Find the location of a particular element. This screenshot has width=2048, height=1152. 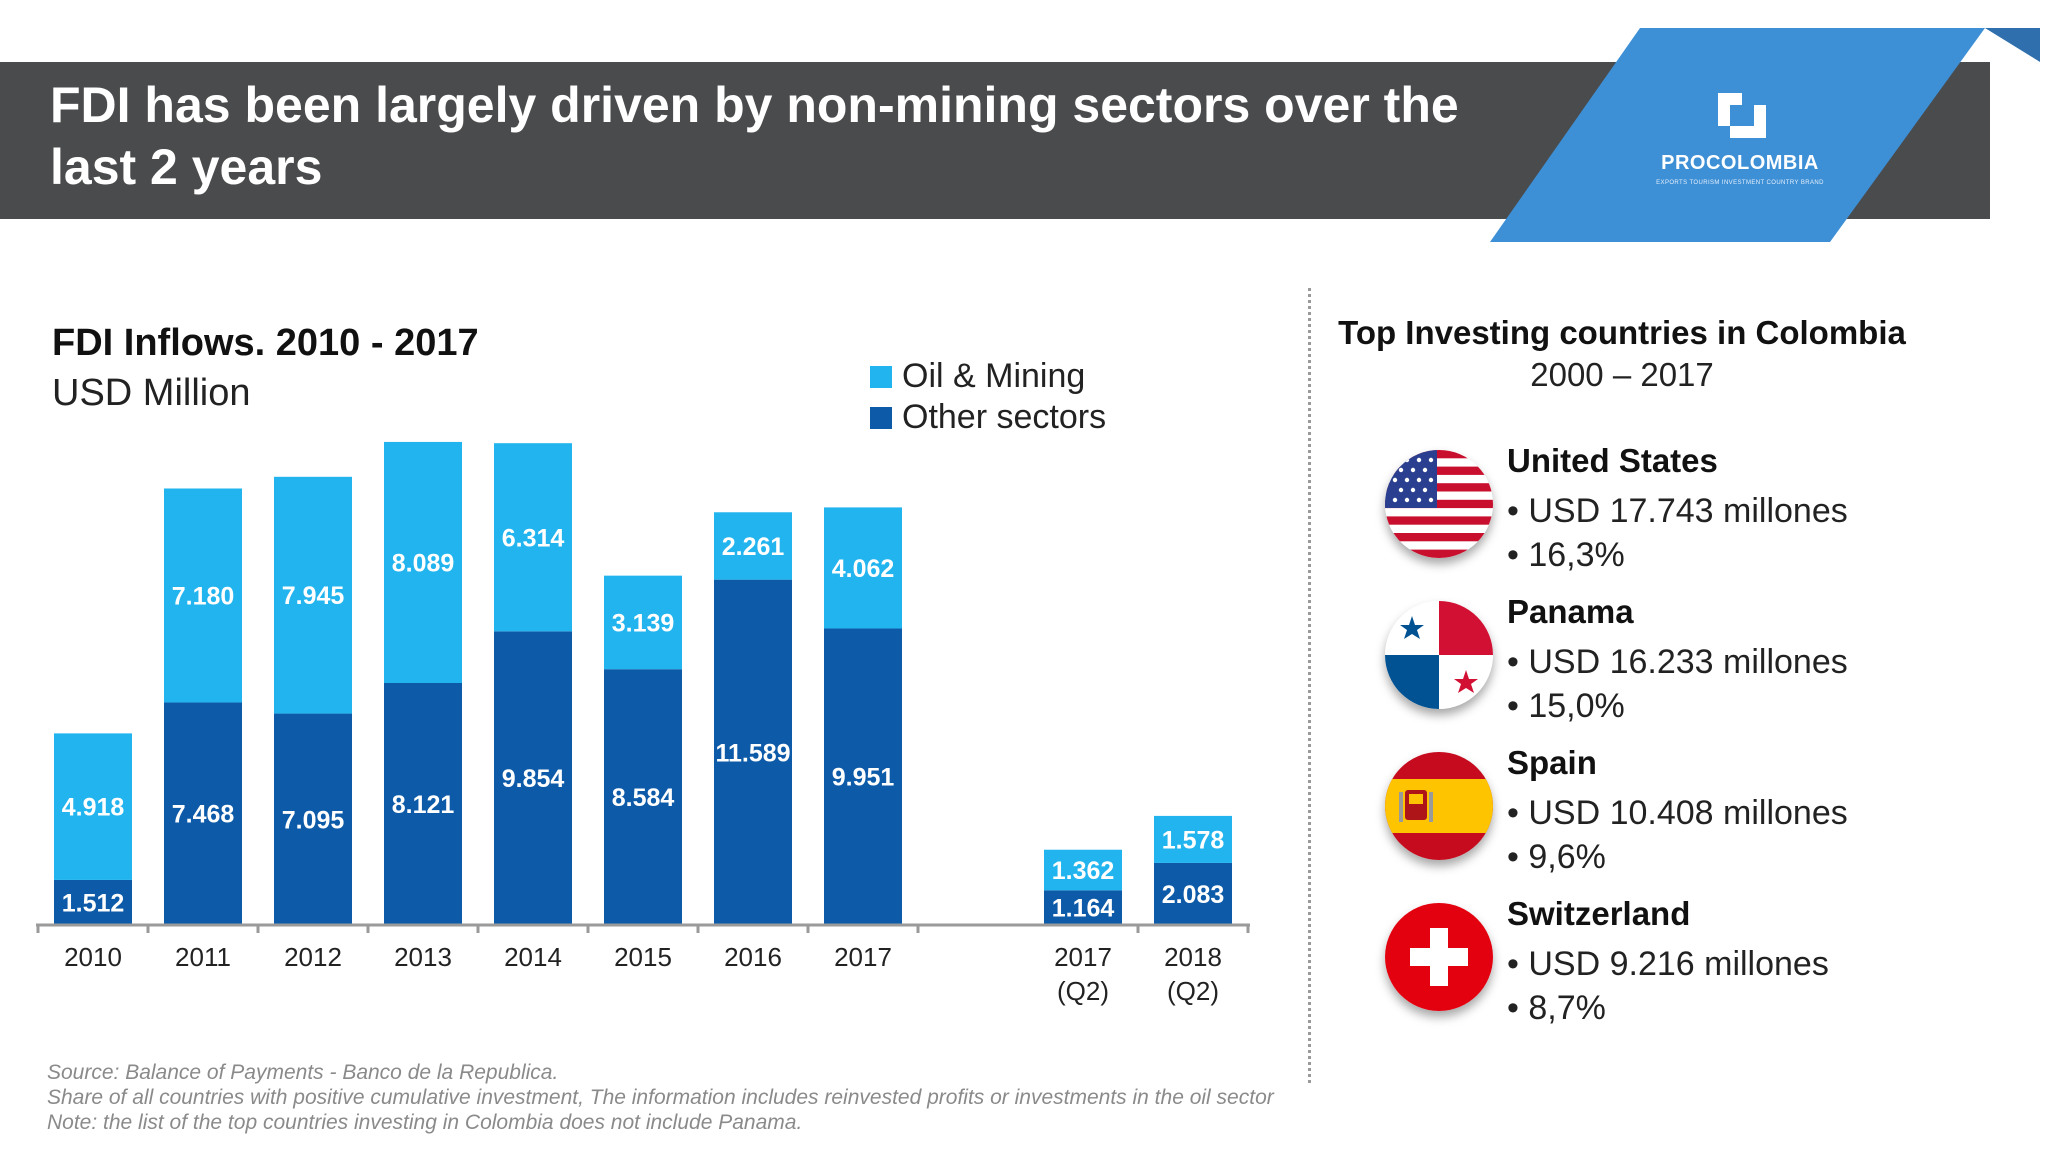

country-share: • 16,3% is located at coordinates (1566, 555).